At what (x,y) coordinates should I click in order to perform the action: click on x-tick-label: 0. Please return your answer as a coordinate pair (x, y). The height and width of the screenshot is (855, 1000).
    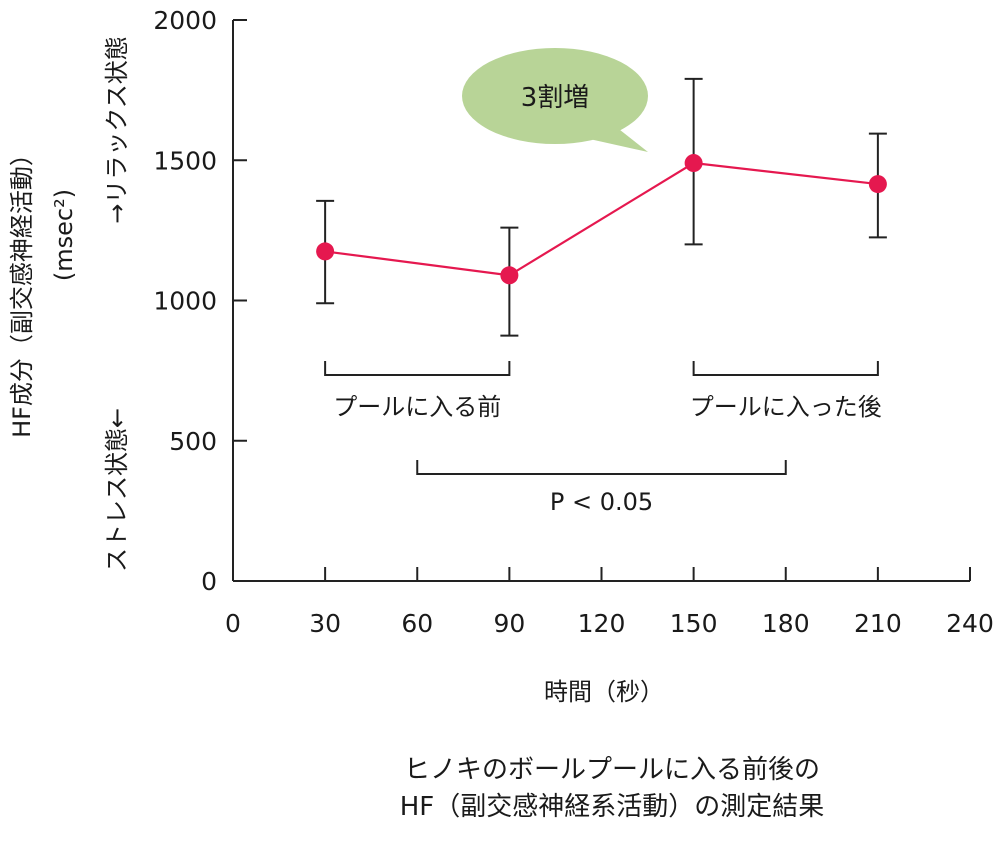
    Looking at the image, I should click on (233, 623).